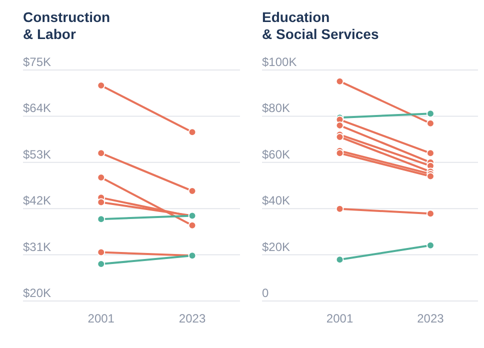  What do you see at coordinates (320, 25) in the screenshot?
I see `chart-title: Education & Social Services` at bounding box center [320, 25].